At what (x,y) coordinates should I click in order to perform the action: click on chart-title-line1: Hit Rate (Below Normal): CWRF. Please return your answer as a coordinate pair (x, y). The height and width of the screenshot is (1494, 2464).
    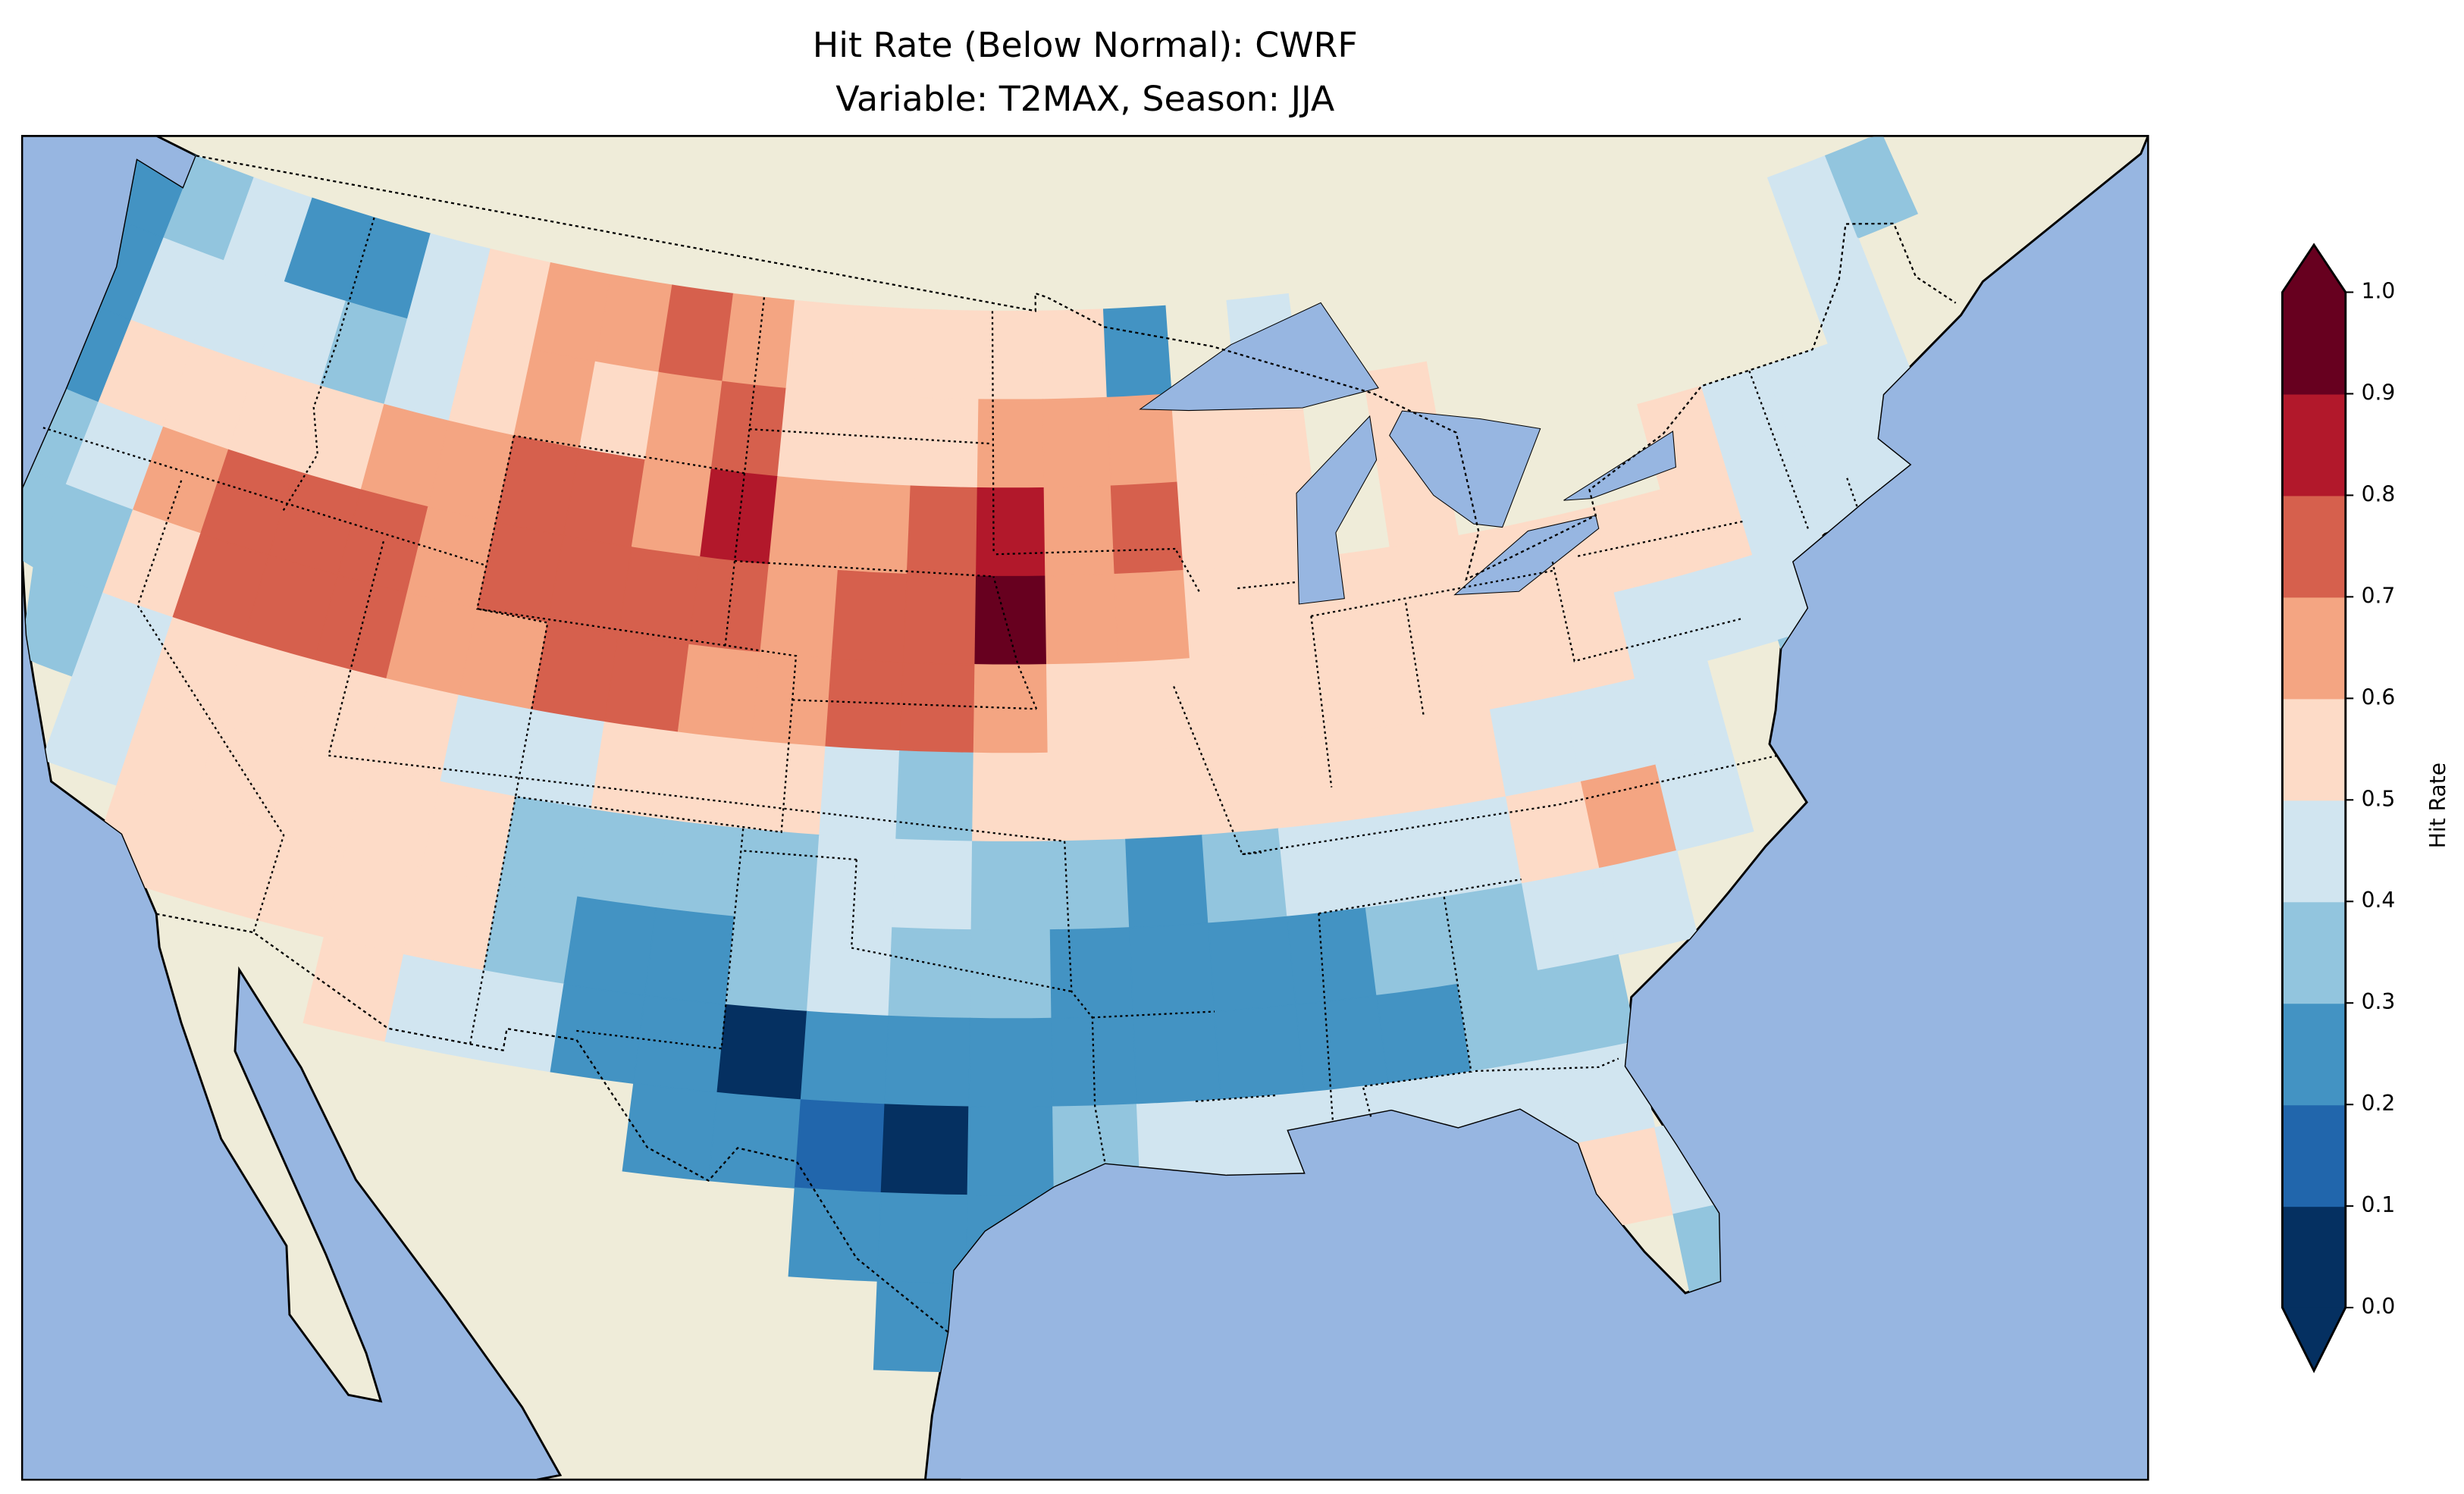
    Looking at the image, I should click on (1086, 44).